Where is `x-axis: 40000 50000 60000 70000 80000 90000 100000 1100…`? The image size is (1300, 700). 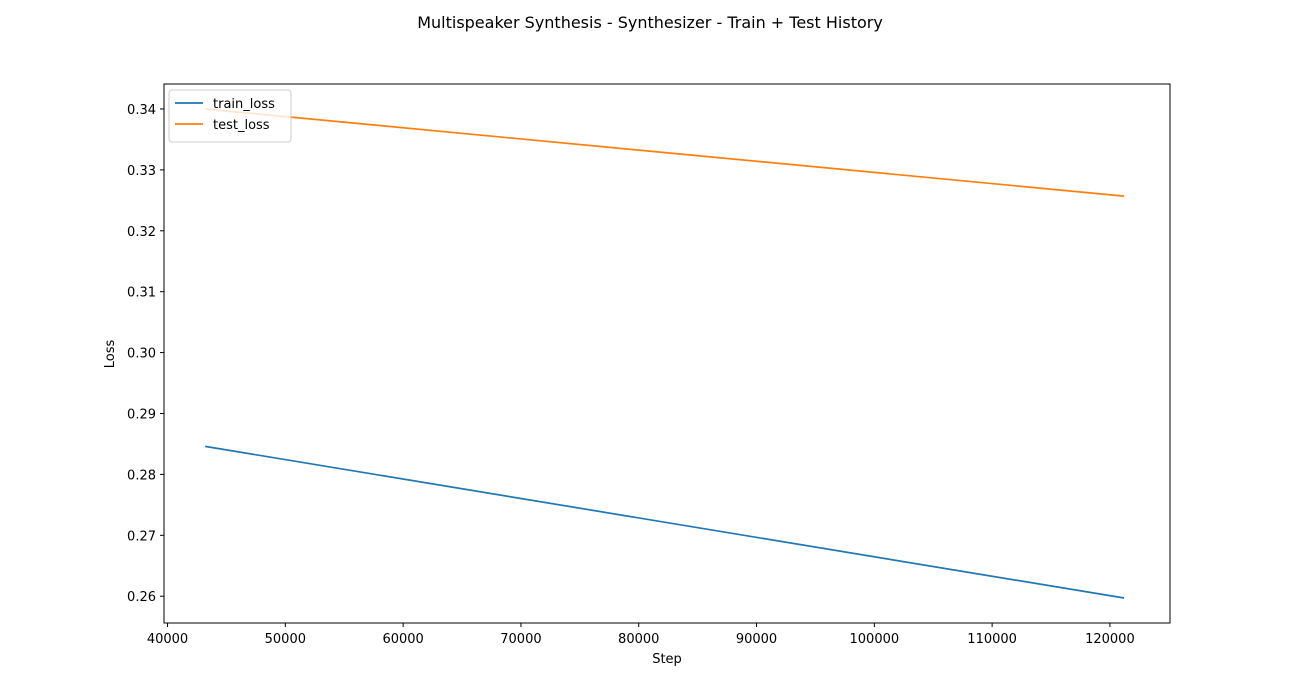 x-axis: 40000 50000 60000 70000 80000 90000 100000 1100… is located at coordinates (641, 635).